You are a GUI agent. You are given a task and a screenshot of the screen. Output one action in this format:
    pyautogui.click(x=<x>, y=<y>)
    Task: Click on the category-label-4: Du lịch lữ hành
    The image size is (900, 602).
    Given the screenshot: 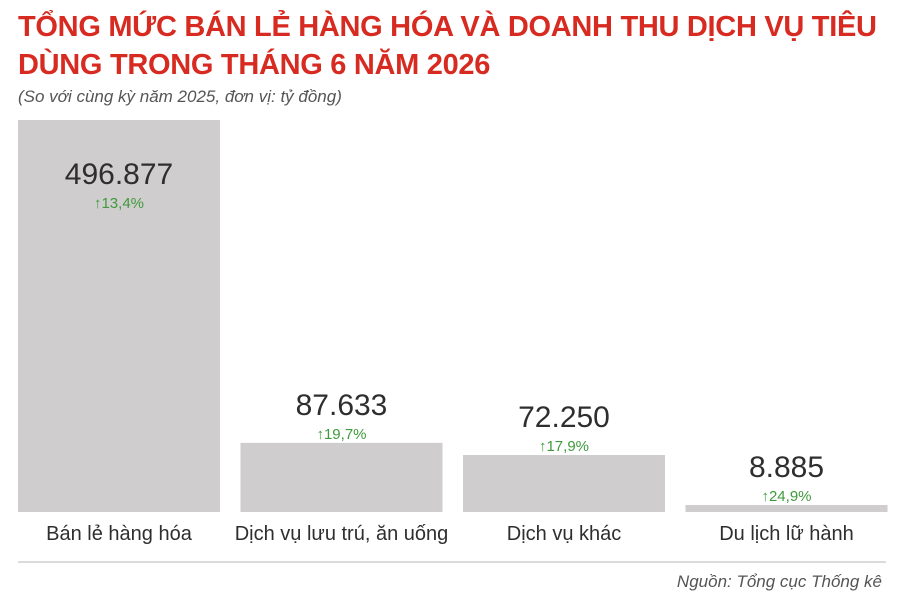 What is the action you would take?
    pyautogui.click(x=786, y=534)
    